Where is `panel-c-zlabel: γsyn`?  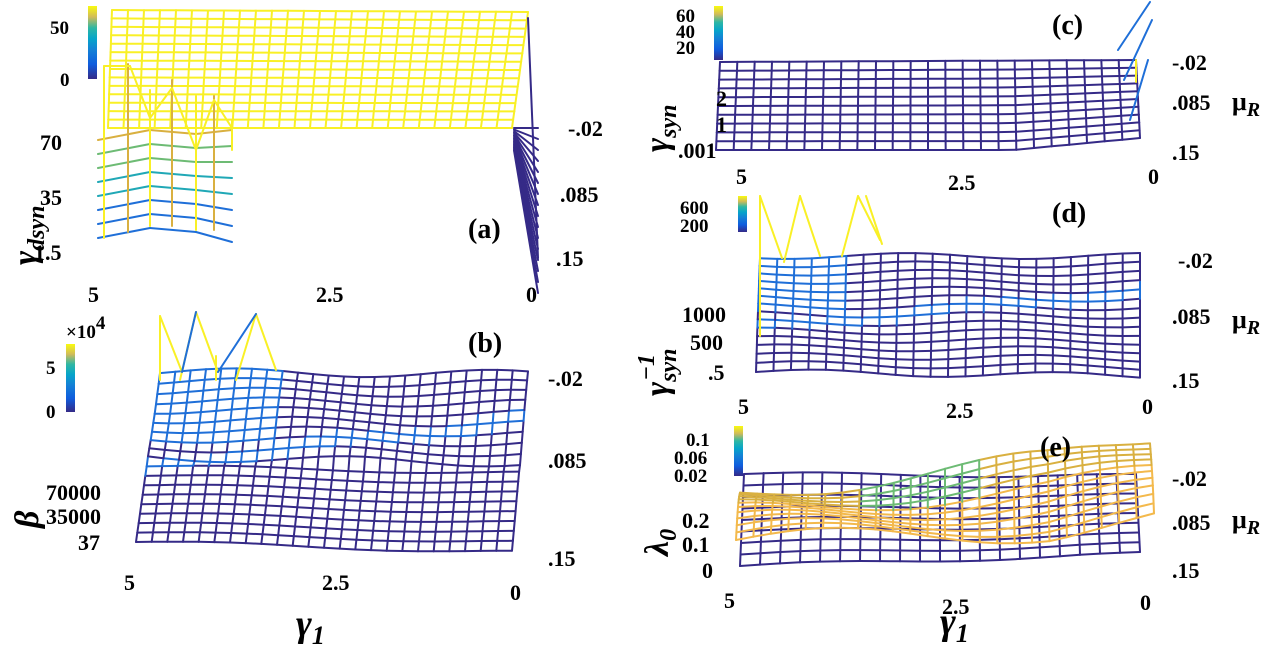 panel-c-zlabel: γsyn is located at coordinates (660, 129).